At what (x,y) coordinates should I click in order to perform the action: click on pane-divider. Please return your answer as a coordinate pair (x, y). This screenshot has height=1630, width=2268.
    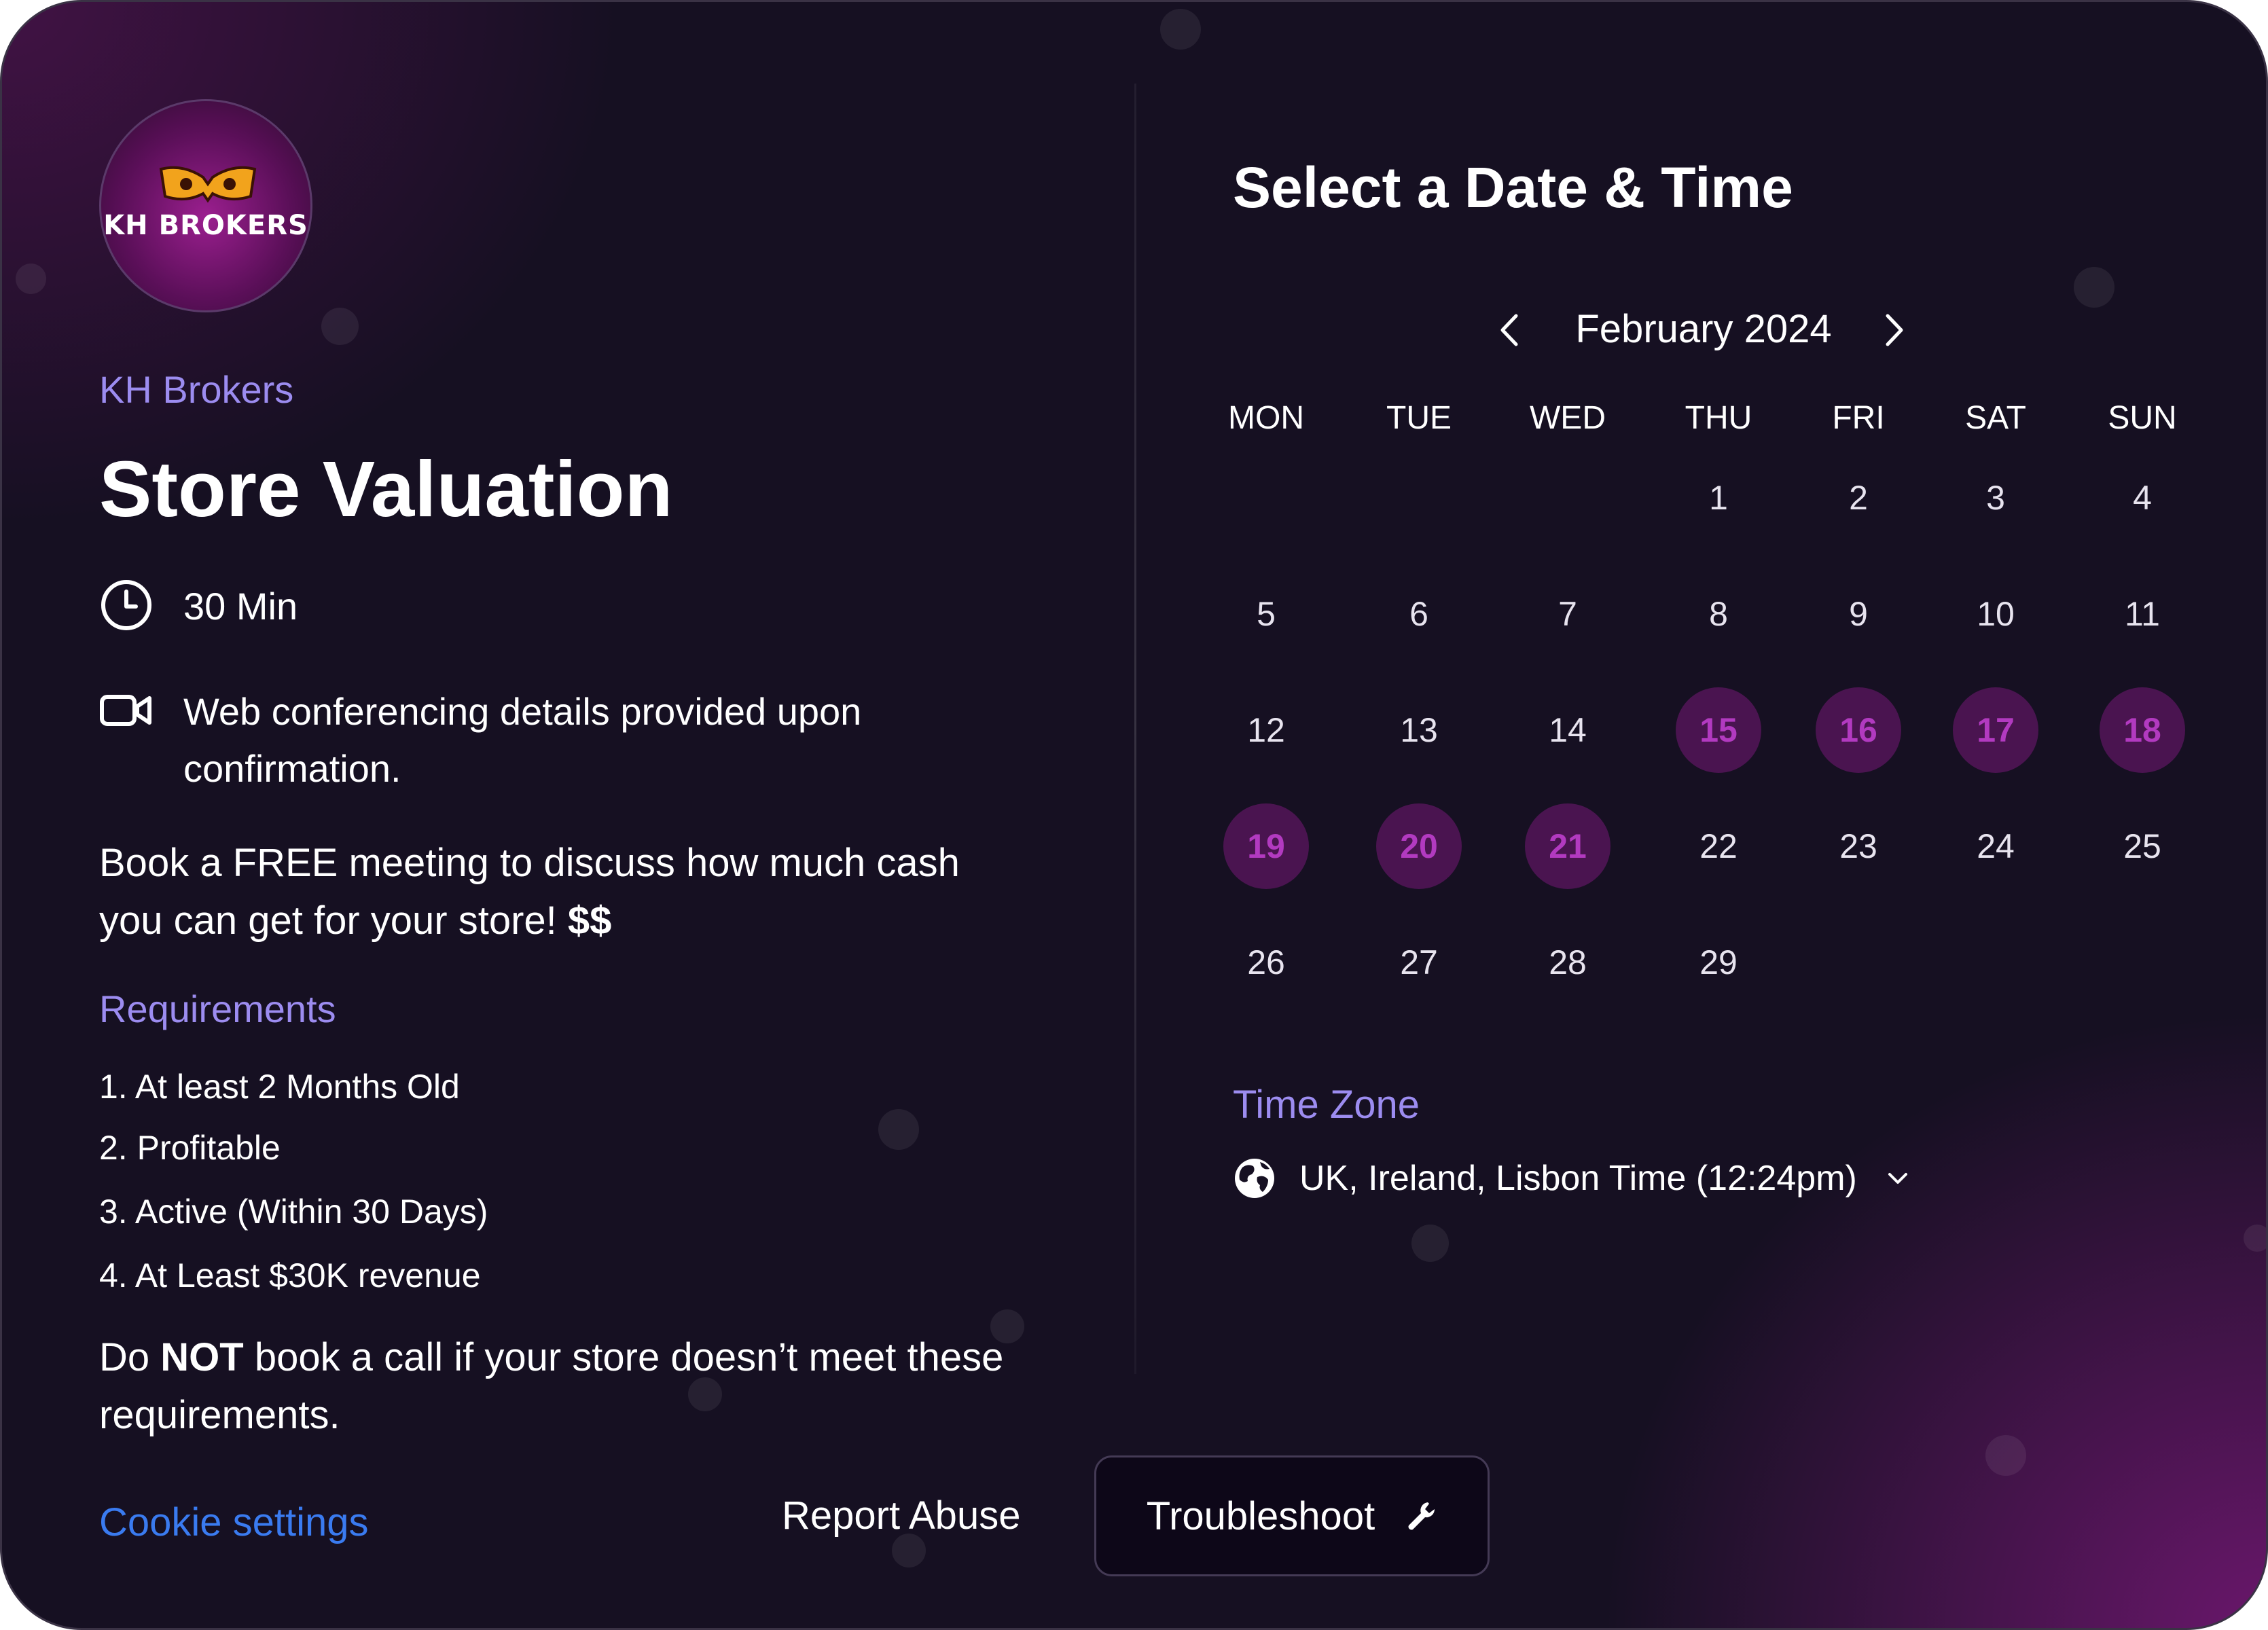
    Looking at the image, I should click on (1135, 729).